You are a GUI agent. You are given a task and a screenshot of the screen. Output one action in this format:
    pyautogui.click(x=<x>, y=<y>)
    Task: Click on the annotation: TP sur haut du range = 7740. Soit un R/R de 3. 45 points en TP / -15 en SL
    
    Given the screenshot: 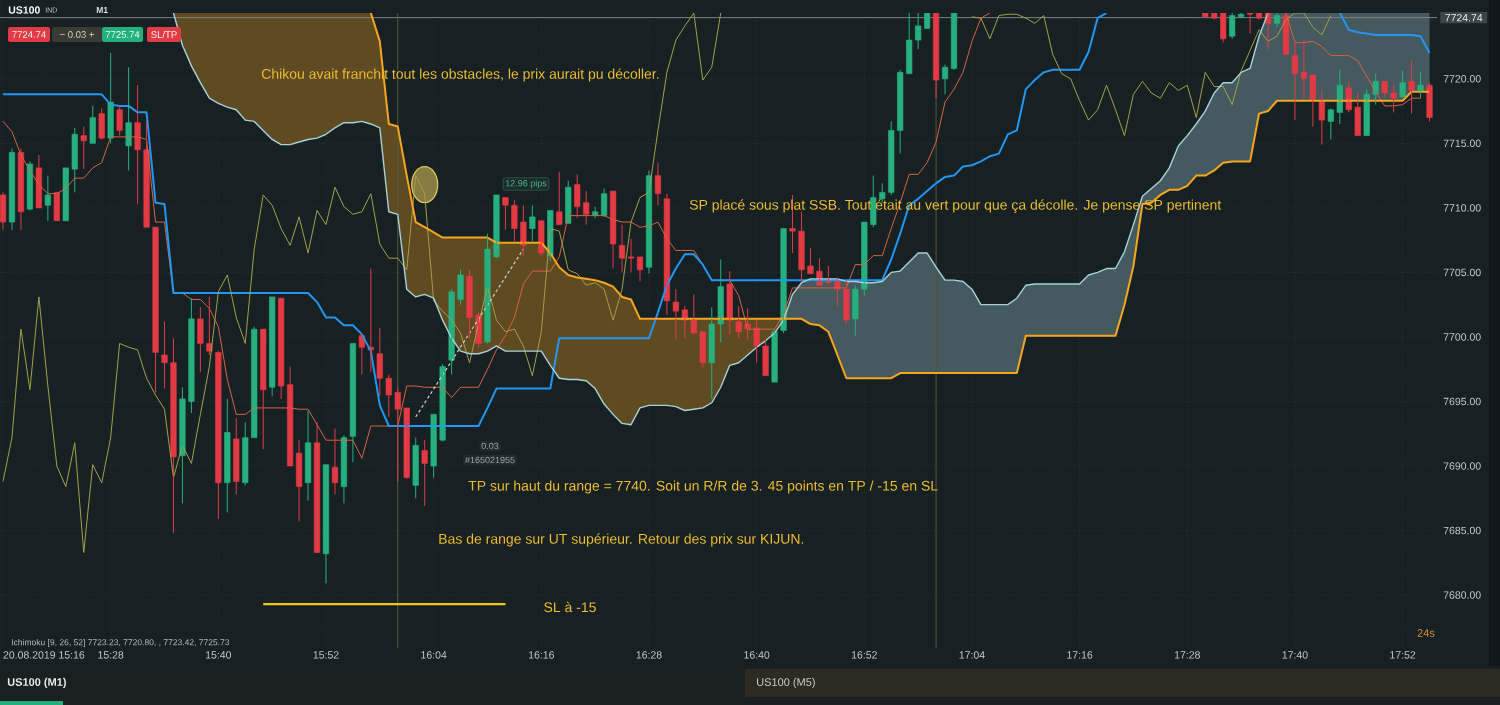 What is the action you would take?
    pyautogui.click(x=703, y=487)
    